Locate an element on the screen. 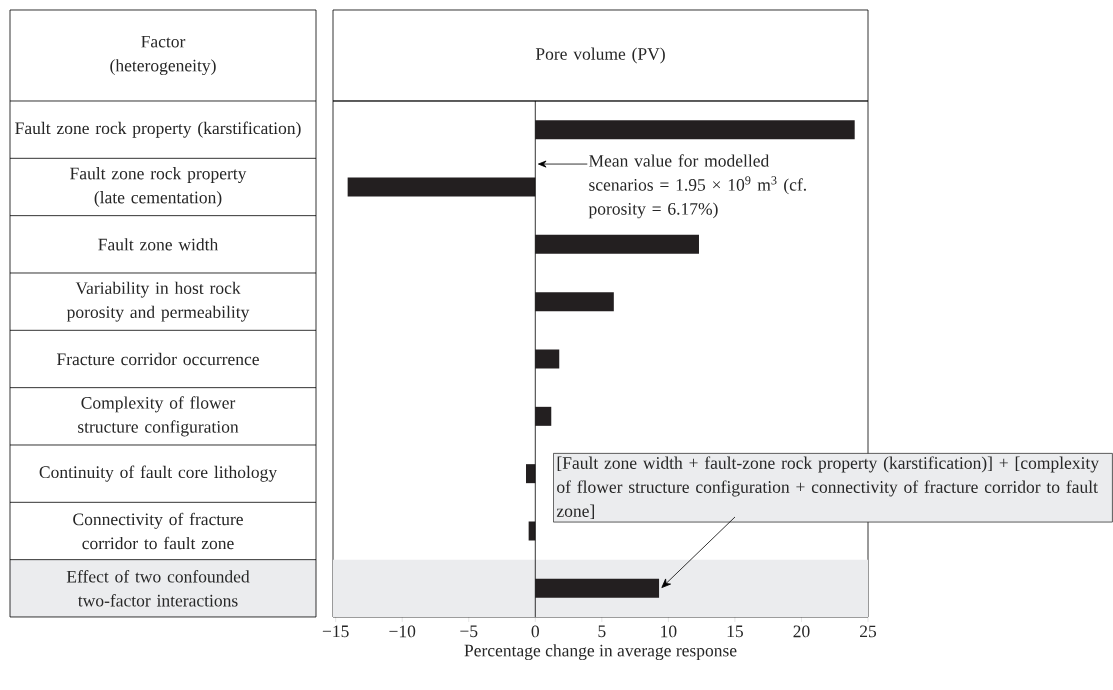  y-tick-label: Complexity of flower structure configuration is located at coordinates (158, 416).